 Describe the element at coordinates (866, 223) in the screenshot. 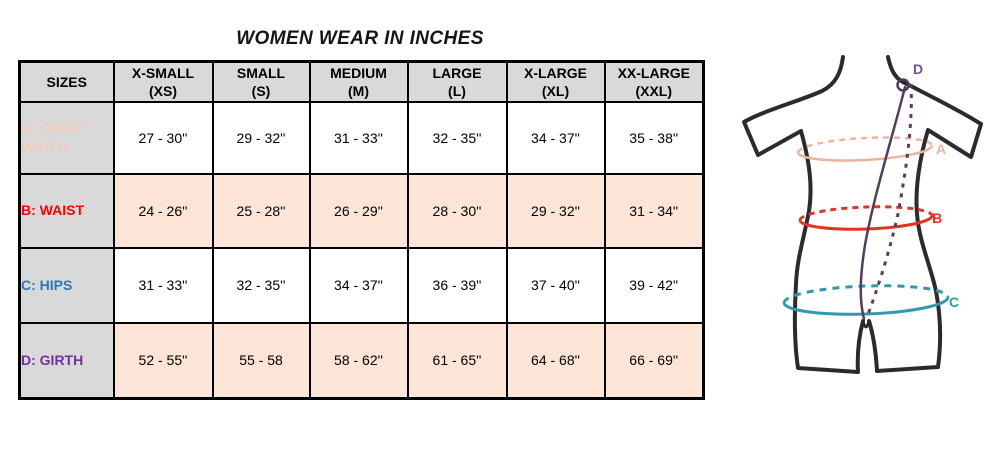

I see `waist-ring-front` at that location.